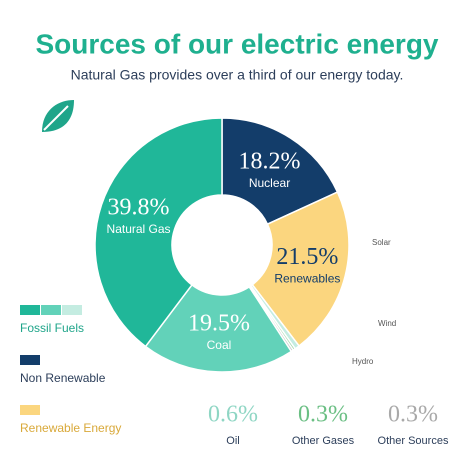  Describe the element at coordinates (139, 208) in the screenshot. I see `value-label: 39.8%` at that location.